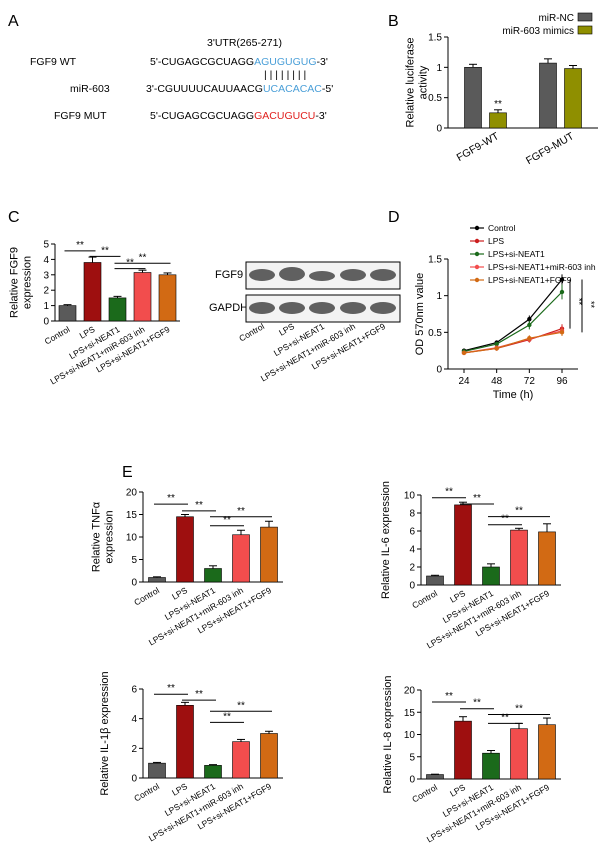  Describe the element at coordinates (393, 21) in the screenshot. I see `panel-label-b: B` at that location.